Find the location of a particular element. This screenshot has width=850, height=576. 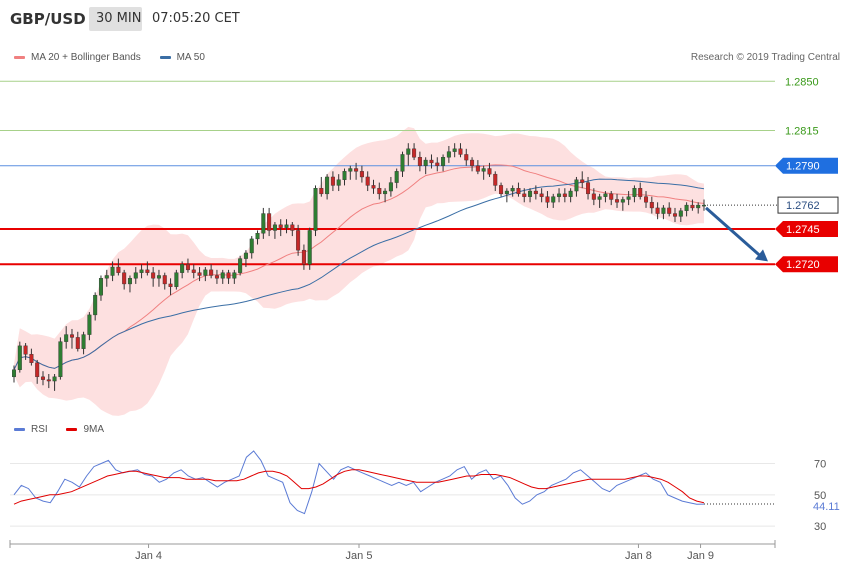

level-label-1-2850: 1.2850 is located at coordinates (802, 82).